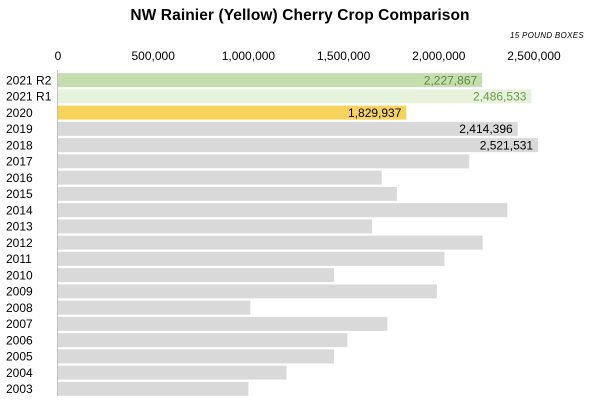 The height and width of the screenshot is (404, 600). Describe the element at coordinates (19, 129) in the screenshot. I see `category-label: 2019` at that location.